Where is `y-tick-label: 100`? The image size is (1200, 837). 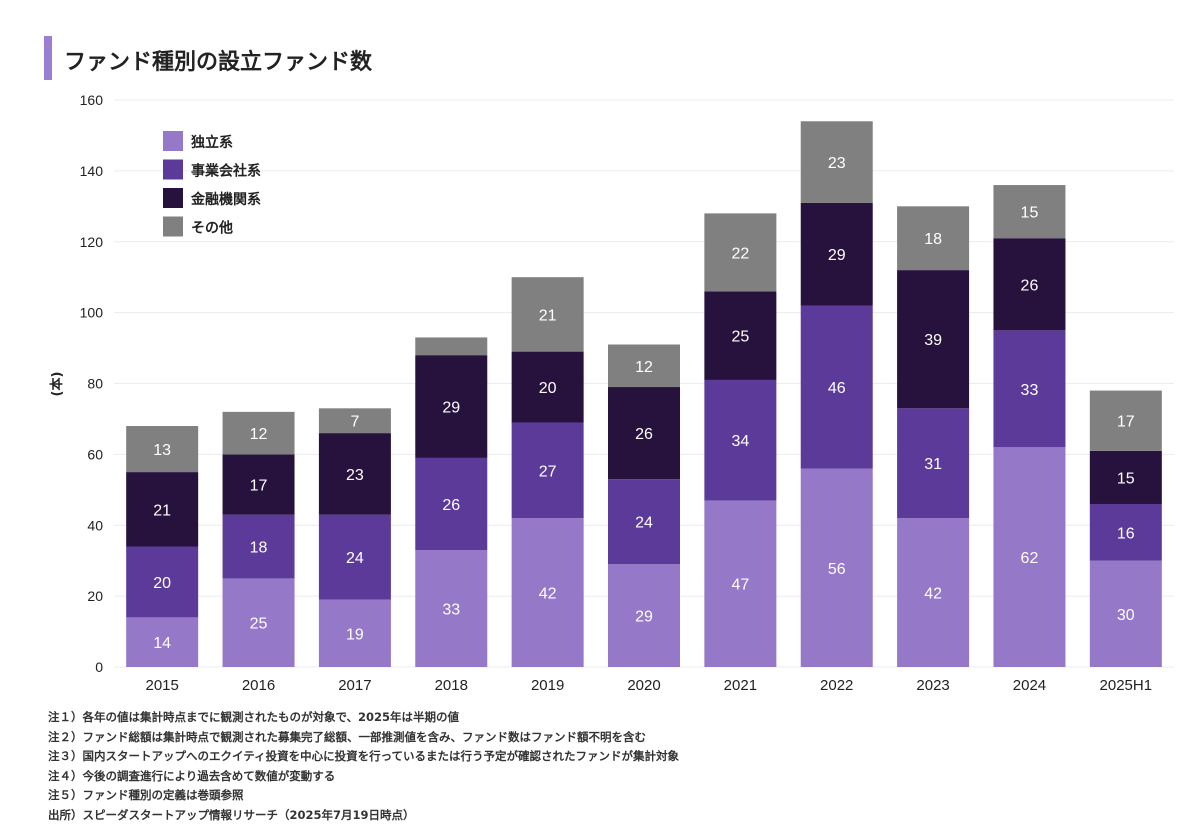
y-tick-label: 100 is located at coordinates (92, 313).